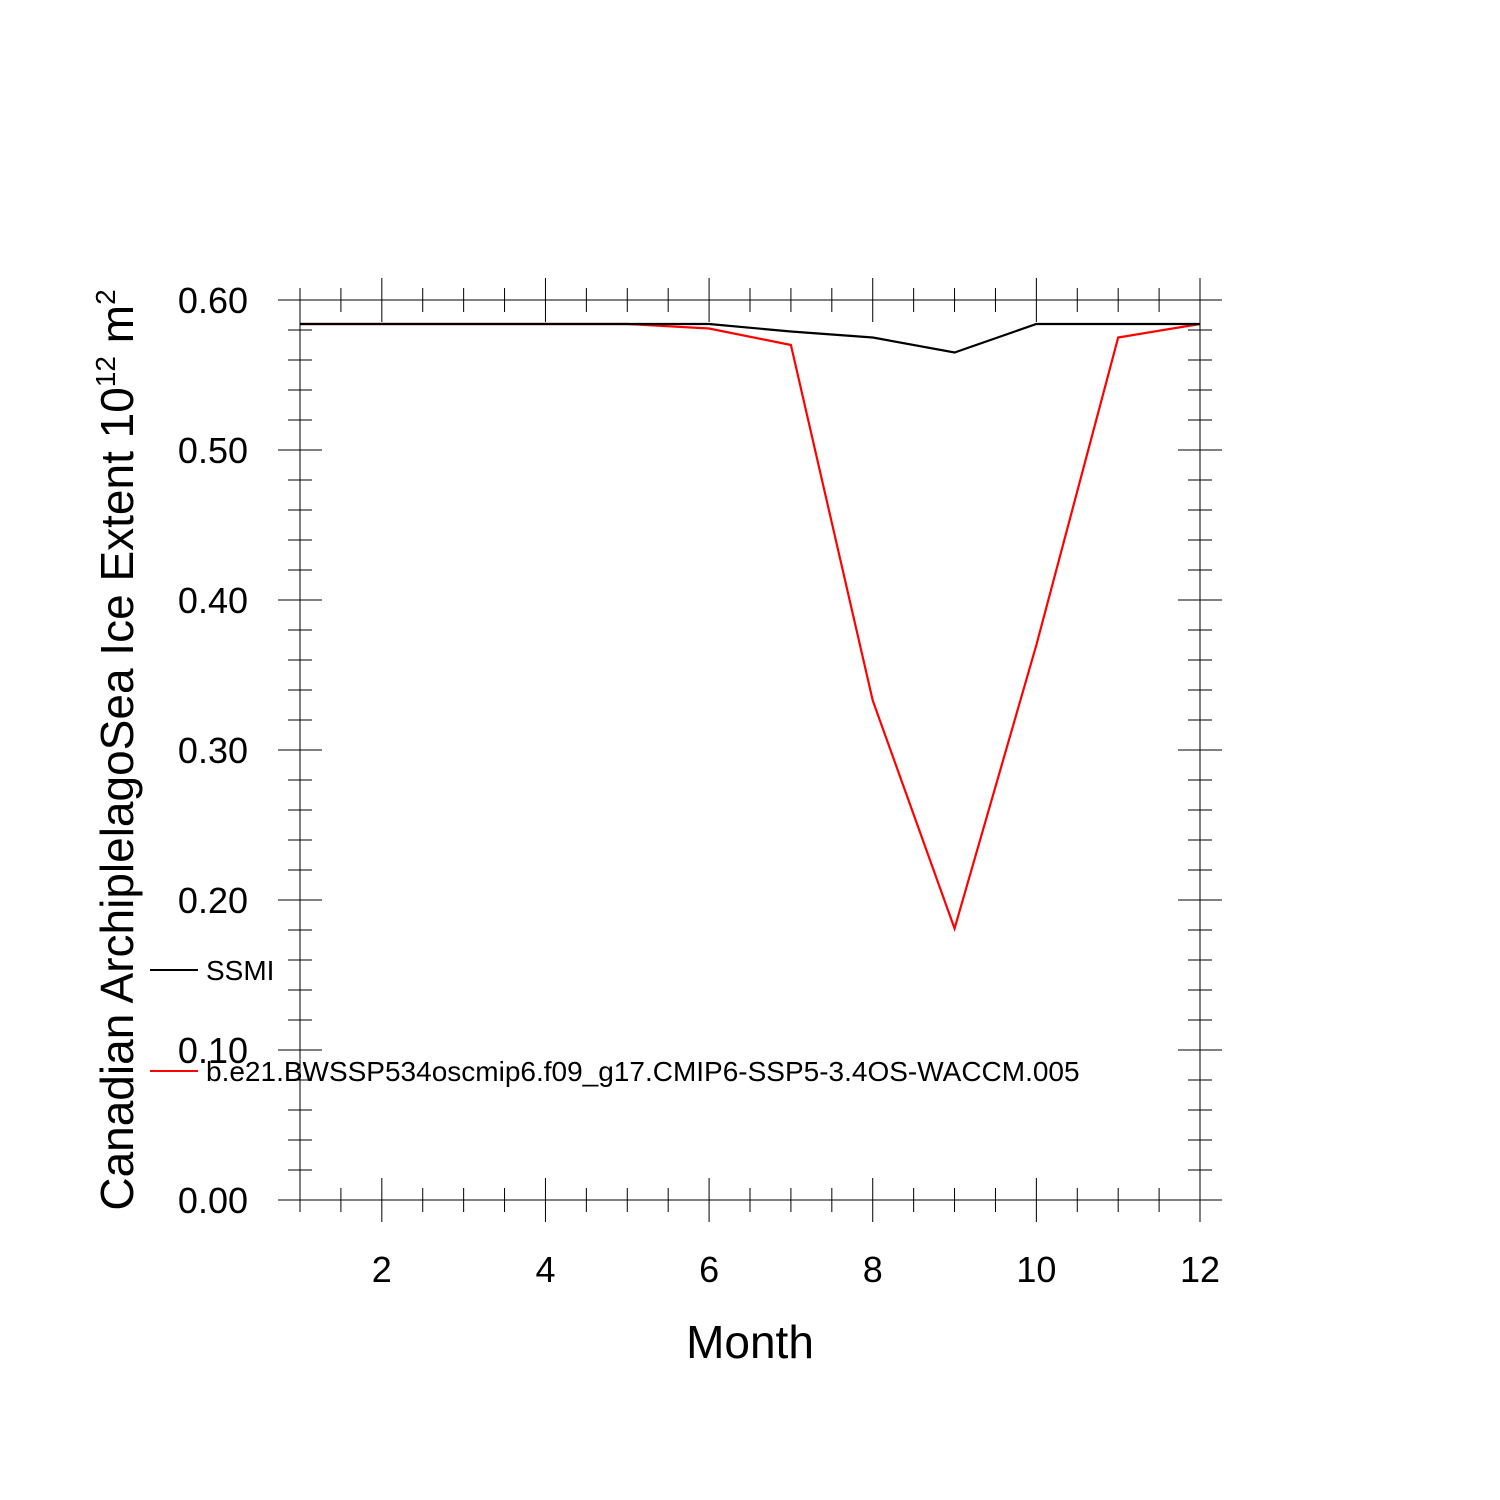 This screenshot has height=1500, width=1500. Describe the element at coordinates (873, 1269) in the screenshot. I see `x-tick-label: 8` at that location.